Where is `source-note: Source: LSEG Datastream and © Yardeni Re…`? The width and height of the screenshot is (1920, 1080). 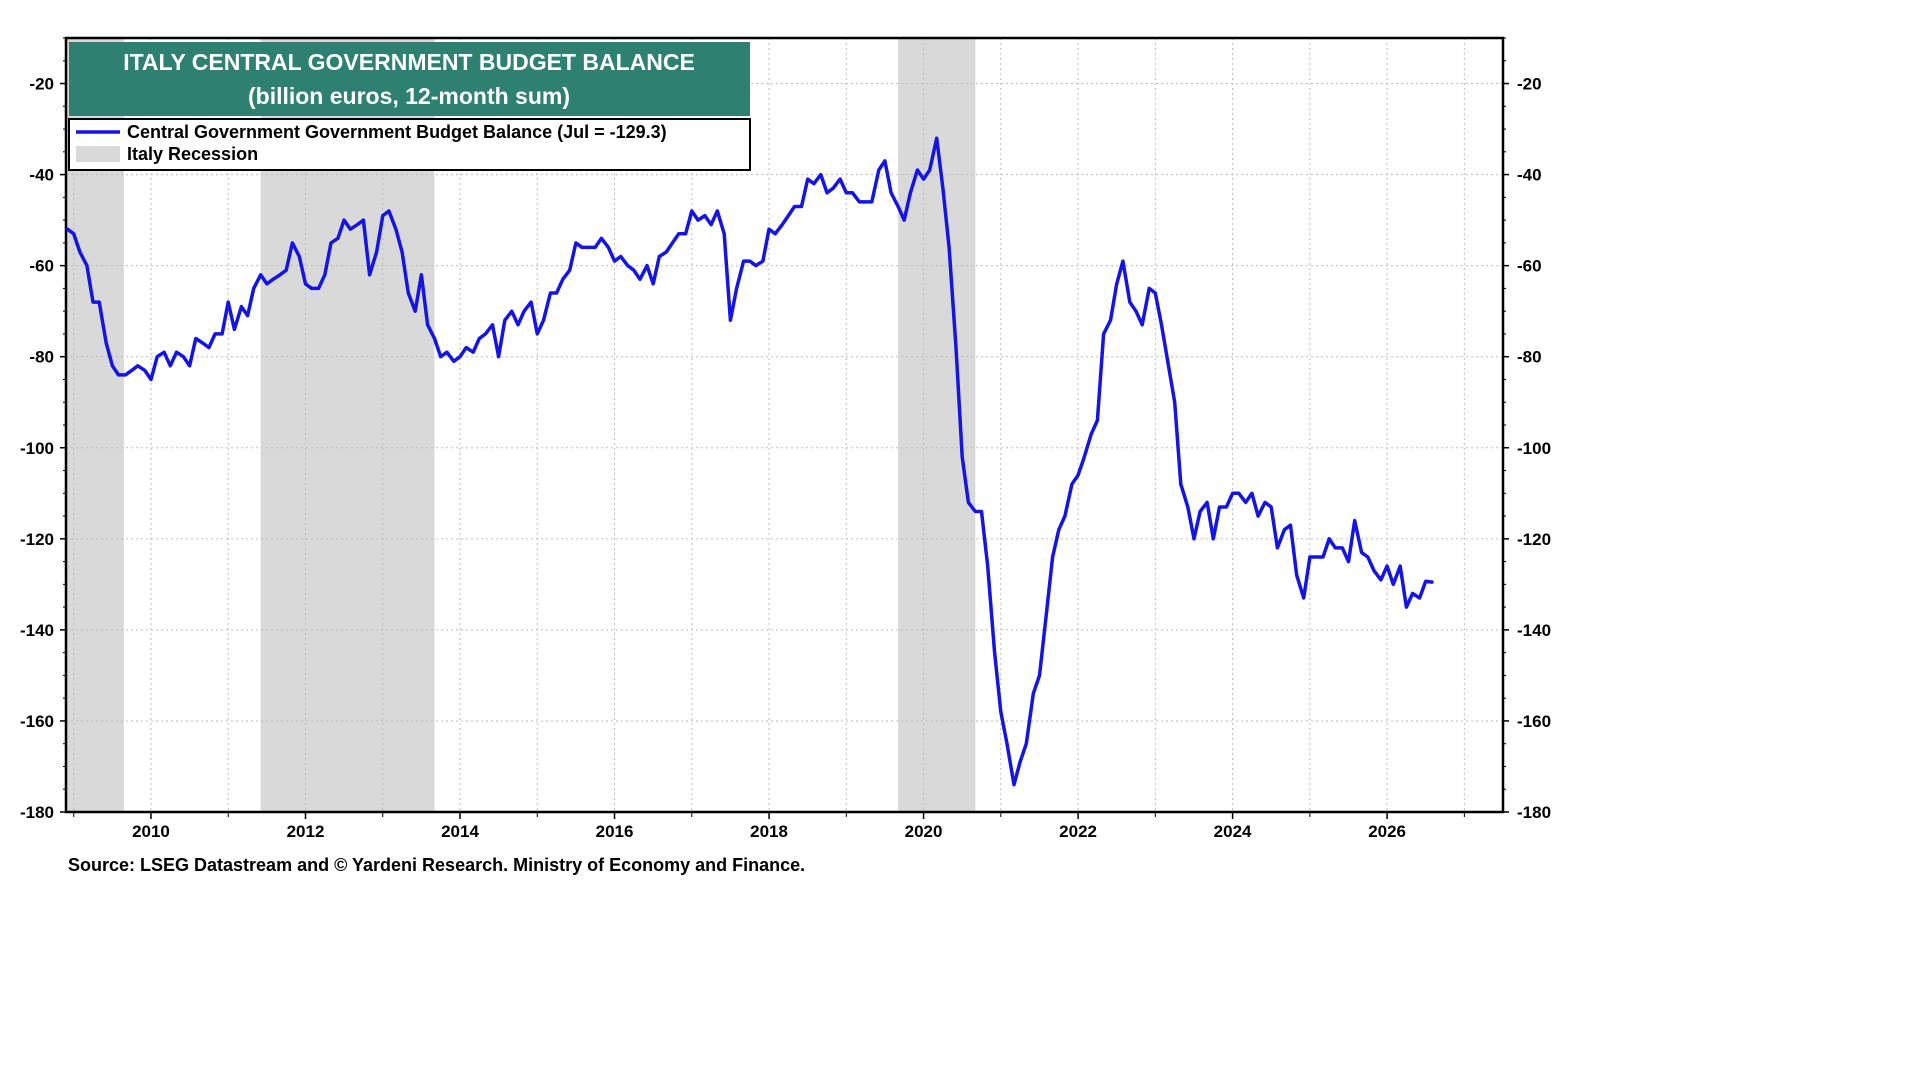
source-note: Source: LSEG Datastream and © Yardeni Re… is located at coordinates (436, 865).